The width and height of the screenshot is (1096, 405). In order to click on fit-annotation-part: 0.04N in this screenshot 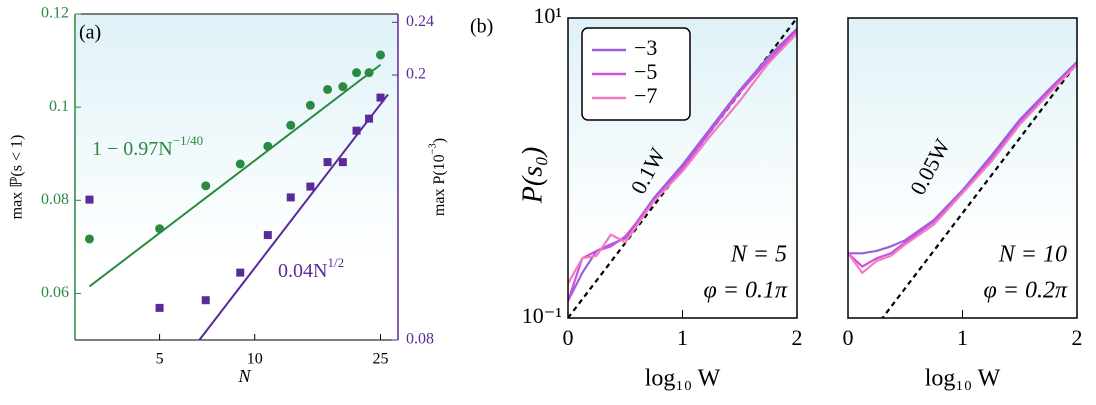, I will do `click(302, 271)`.